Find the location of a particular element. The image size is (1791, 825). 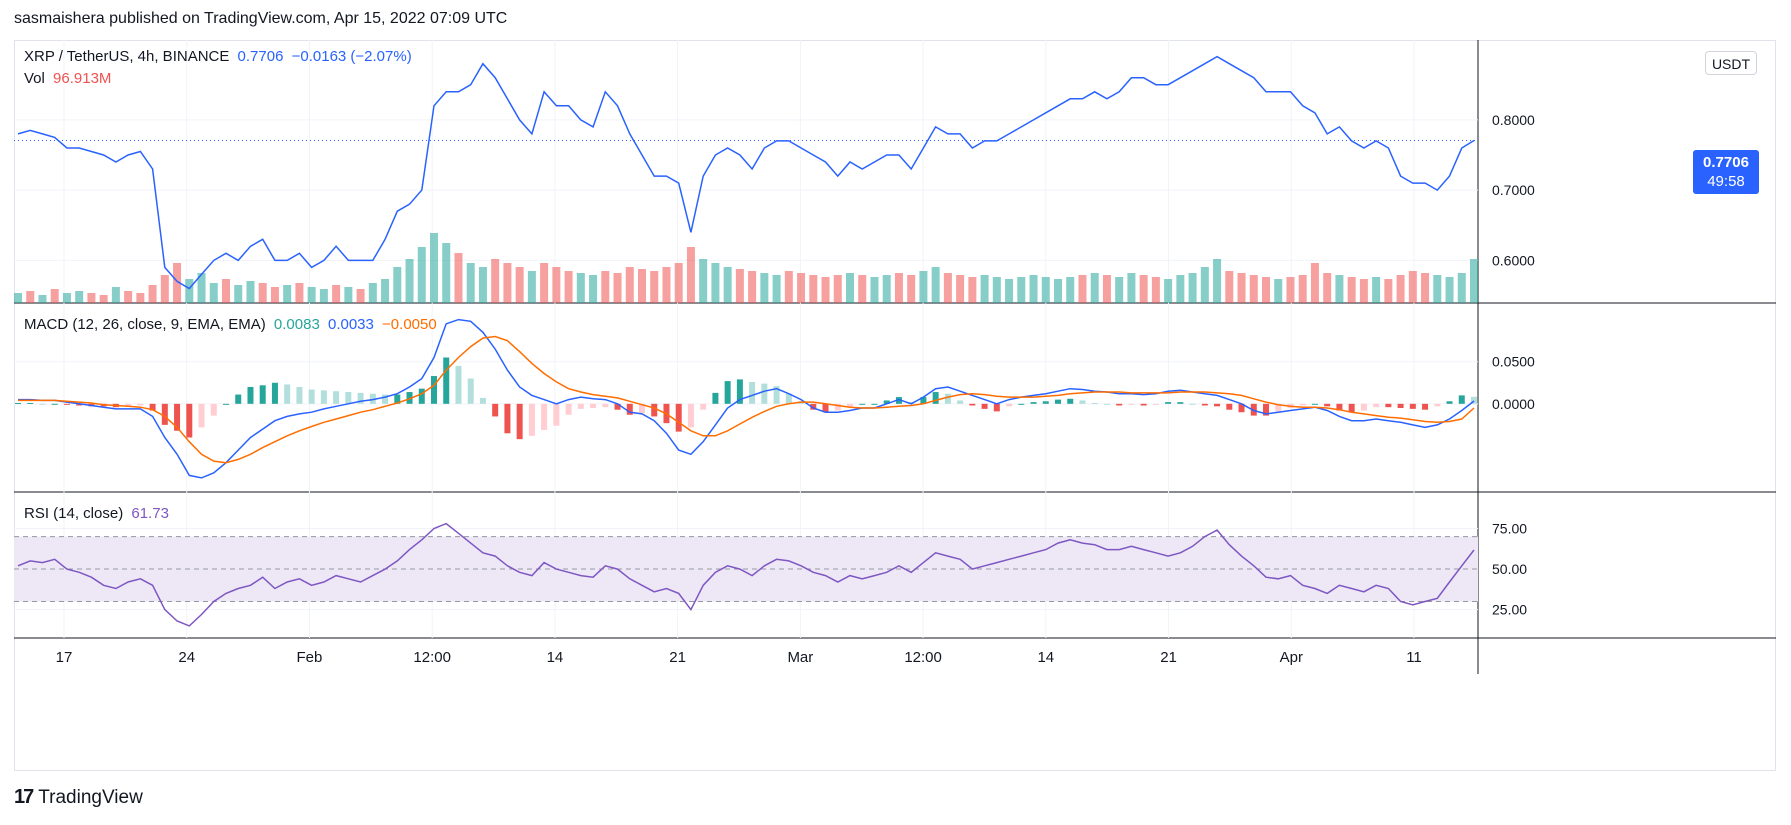

volume-label: Vol is located at coordinates (34, 78).